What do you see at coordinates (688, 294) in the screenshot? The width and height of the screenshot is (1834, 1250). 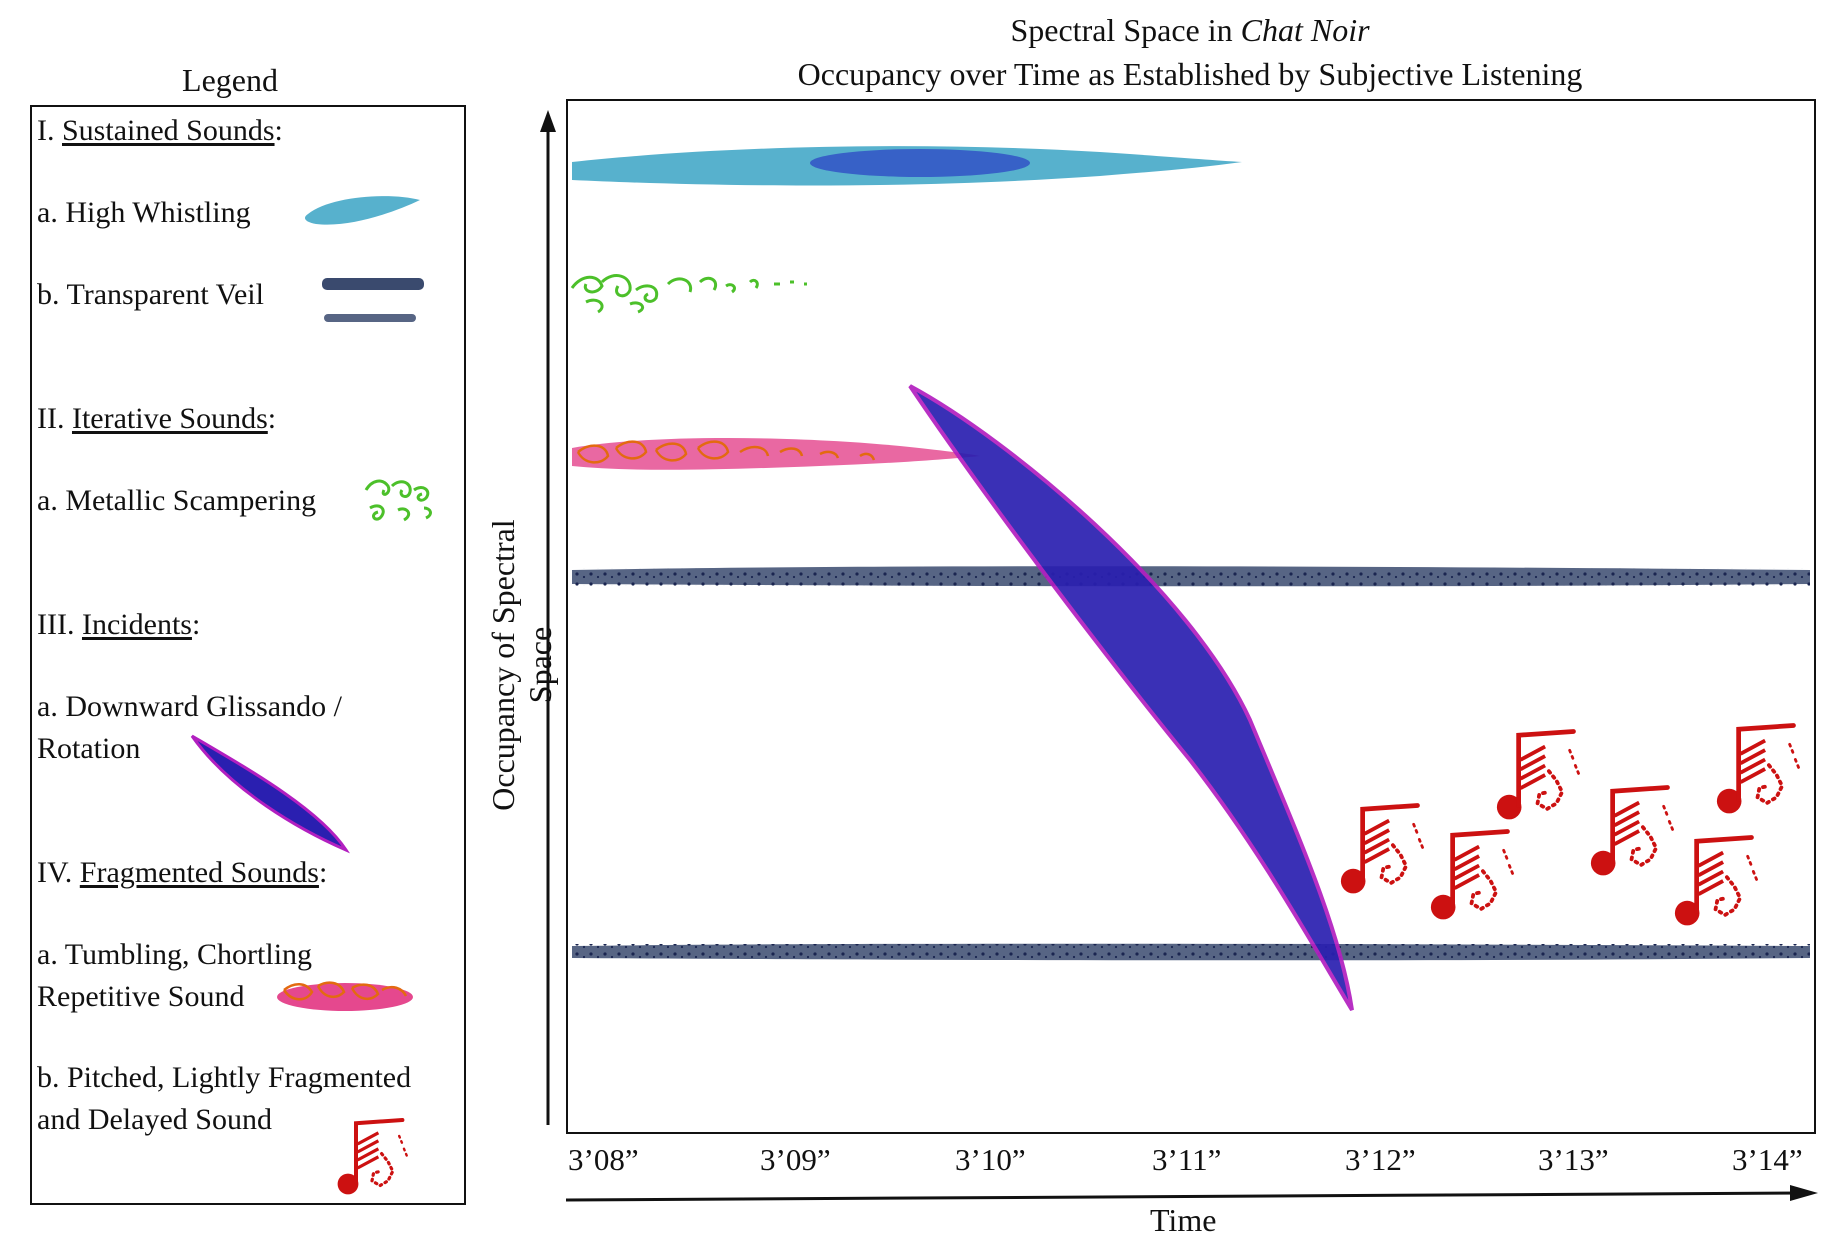 I see `metallic-scampering-band` at bounding box center [688, 294].